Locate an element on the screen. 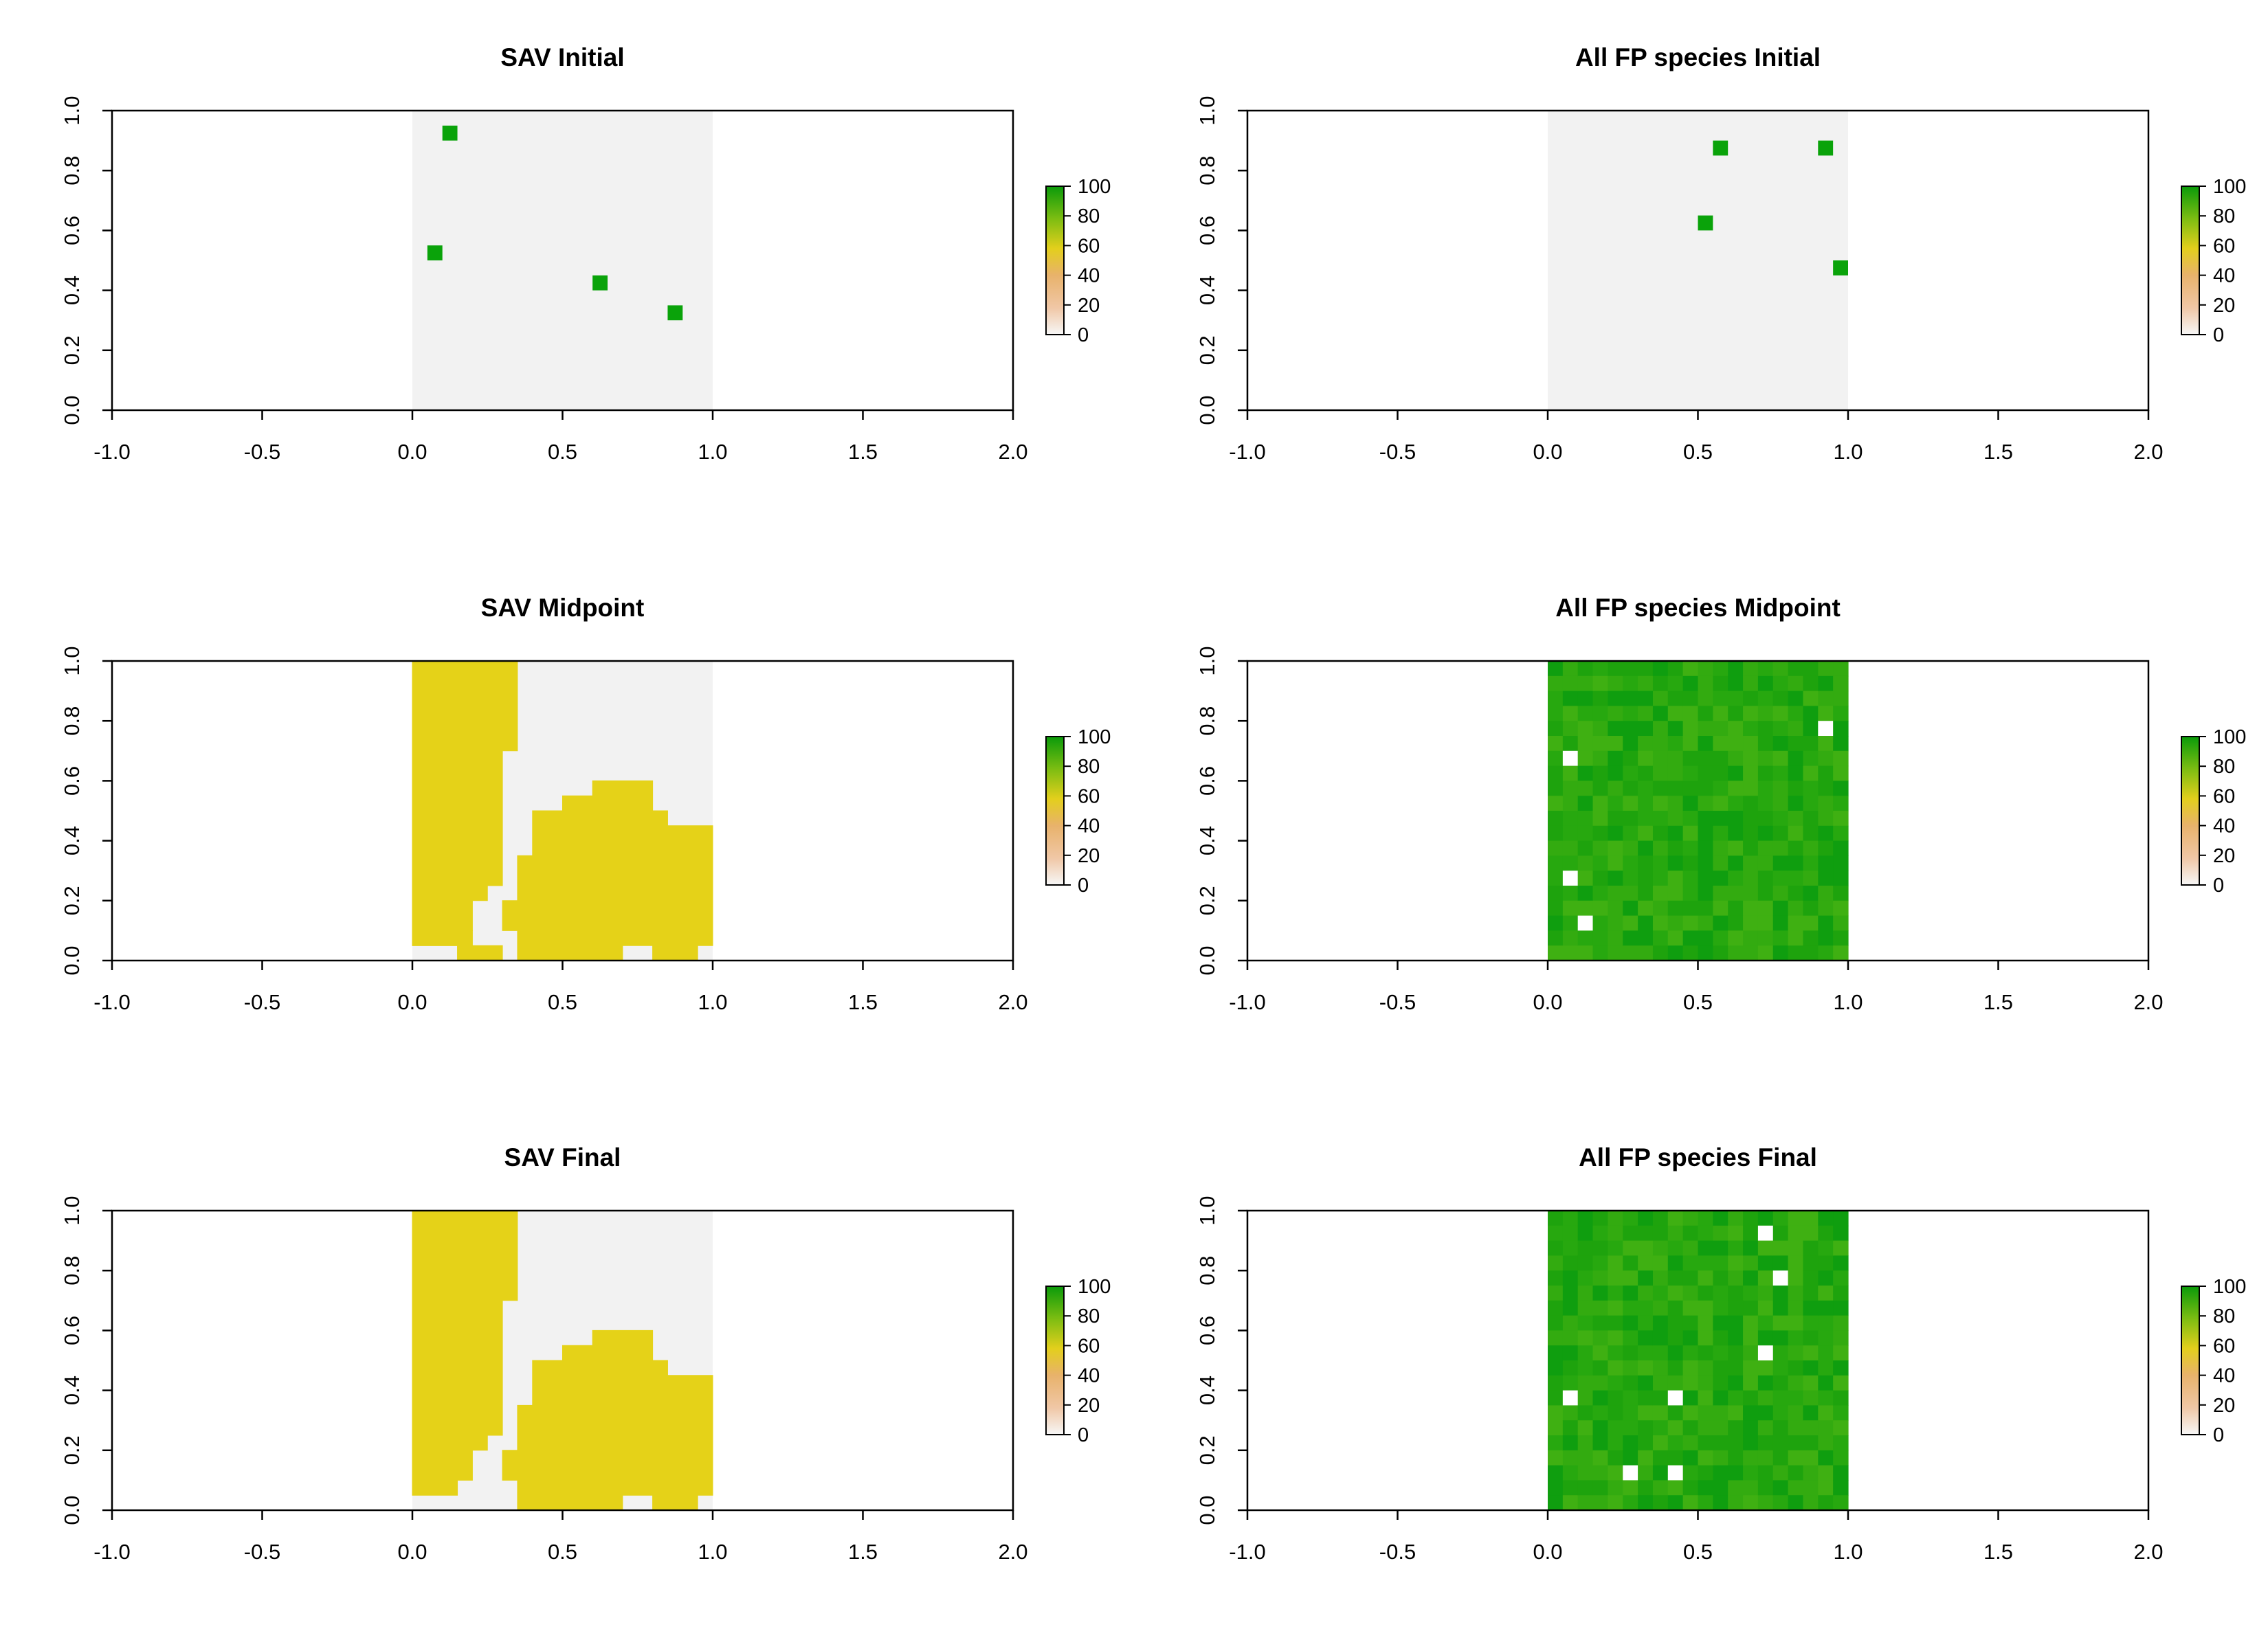  x-tick-label: -1.0 is located at coordinates (1247, 1552).